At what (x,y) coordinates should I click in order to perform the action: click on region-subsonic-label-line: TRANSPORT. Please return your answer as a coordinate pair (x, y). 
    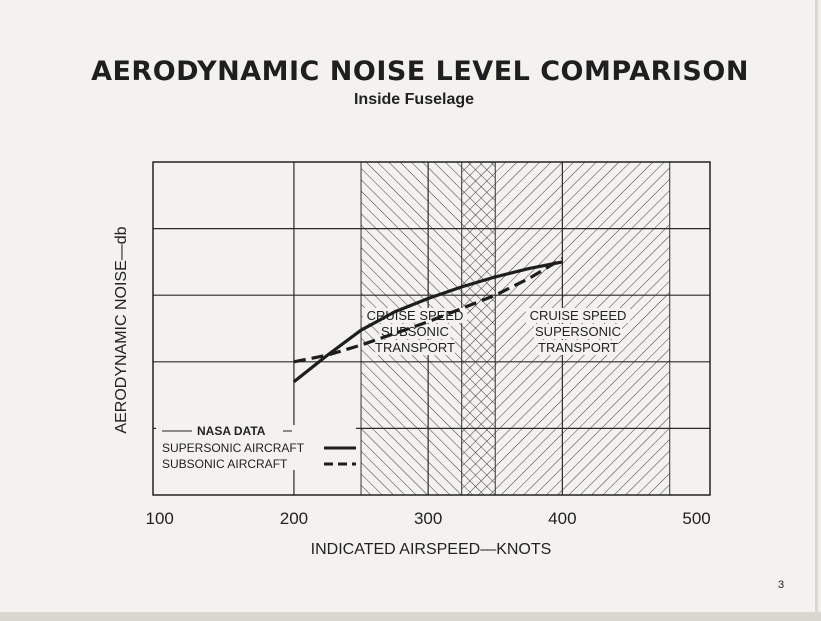
    Looking at the image, I should click on (415, 347).